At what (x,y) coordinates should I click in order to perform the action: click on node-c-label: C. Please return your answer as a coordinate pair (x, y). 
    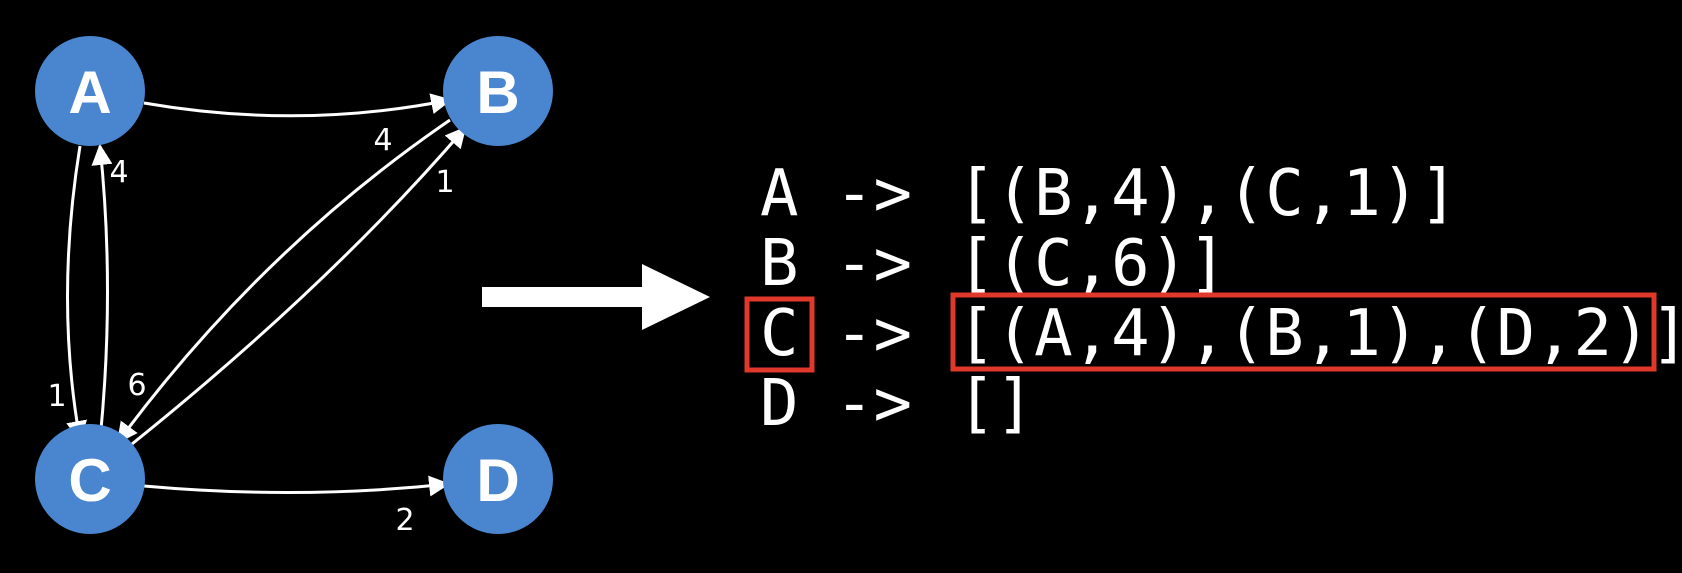
    Looking at the image, I should click on (89, 480).